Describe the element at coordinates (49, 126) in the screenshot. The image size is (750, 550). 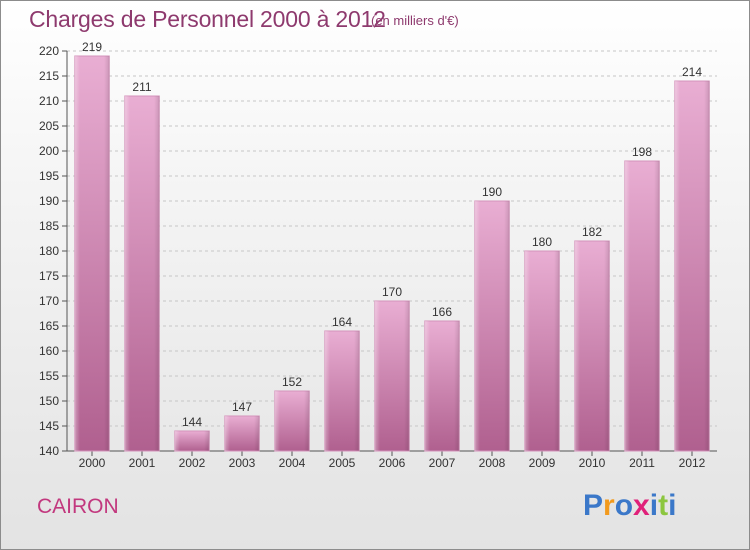
I see `y-tick-label: 205` at that location.